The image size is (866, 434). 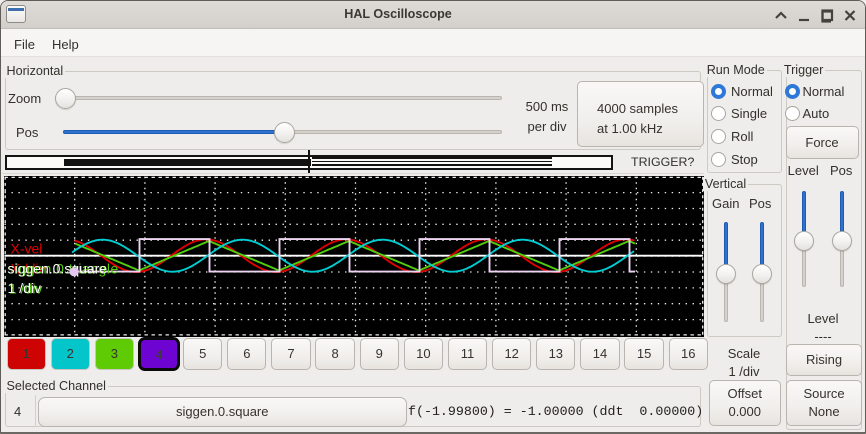 I want to click on svg-text: siggen.0.triangle, so click(x=63, y=268).